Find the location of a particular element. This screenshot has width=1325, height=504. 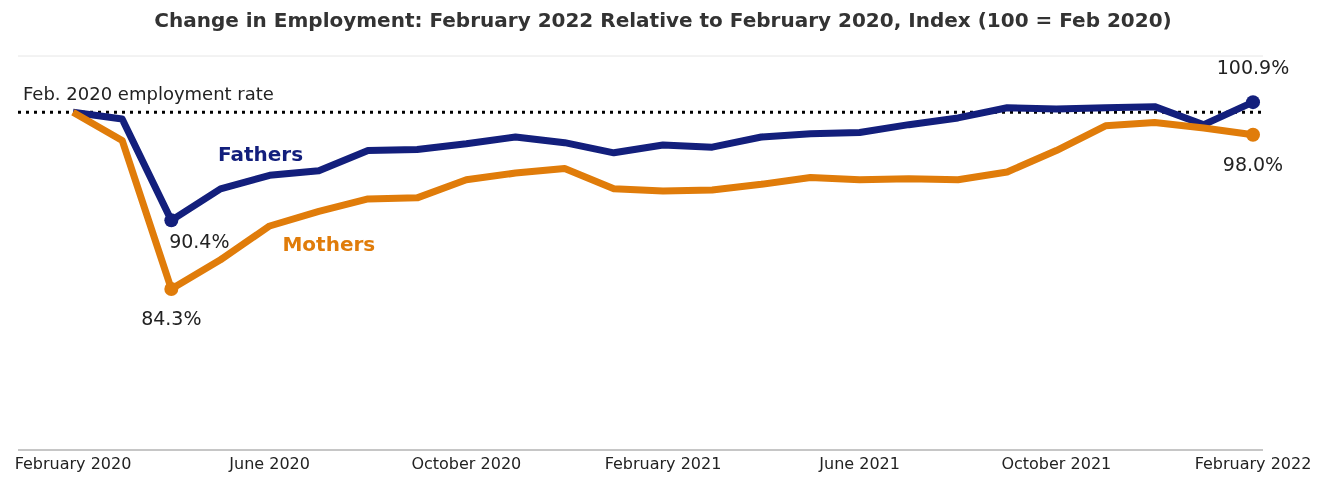

series-label: Mothers is located at coordinates (329, 244).